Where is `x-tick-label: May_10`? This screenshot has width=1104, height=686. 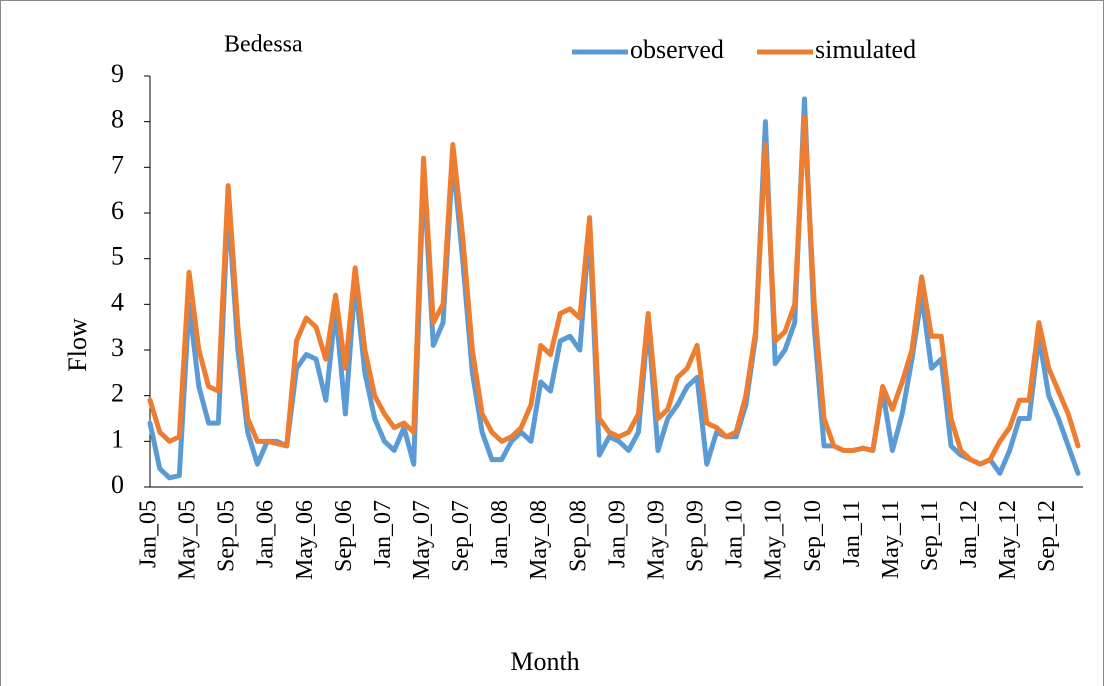
x-tick-label: May_10 is located at coordinates (774, 540).